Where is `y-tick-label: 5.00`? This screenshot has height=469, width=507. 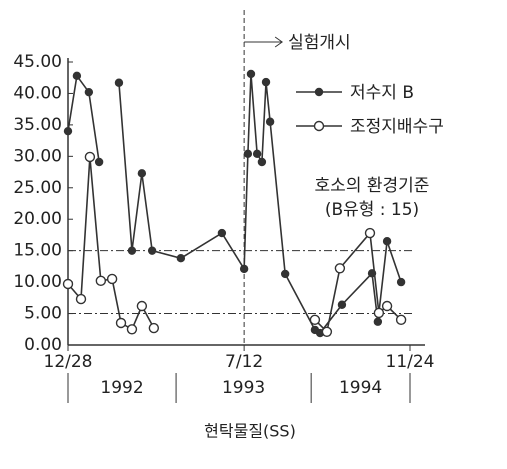
y-tick-label: 5.00 is located at coordinates (43, 314).